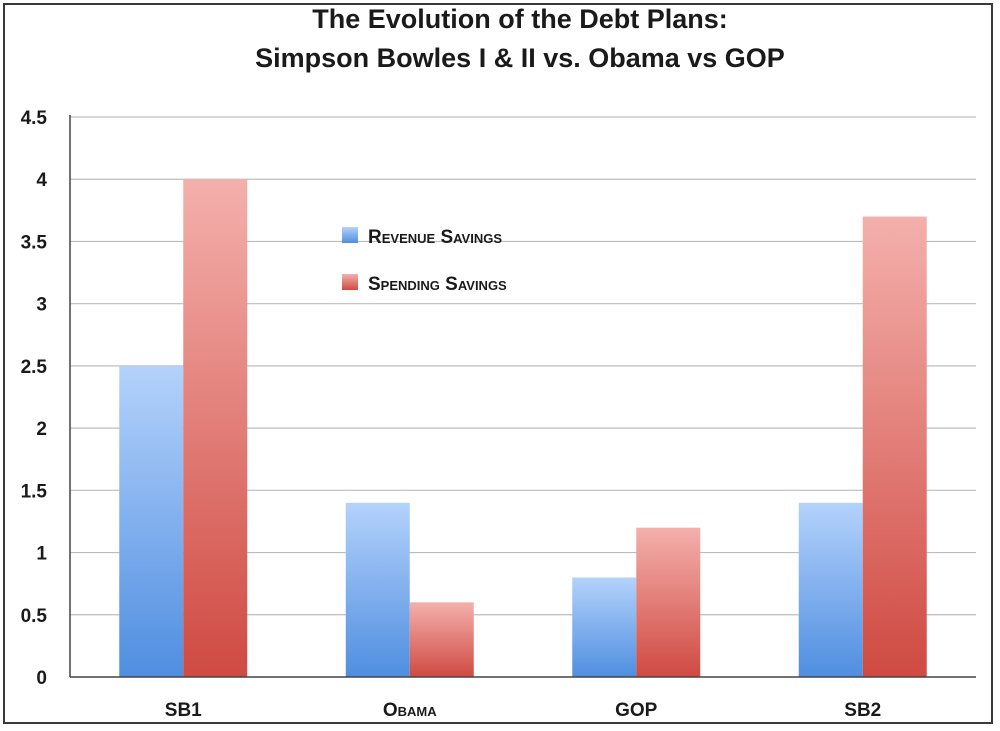 This screenshot has height=731, width=1000. Describe the element at coordinates (410, 710) in the screenshot. I see `x-category-label: Obama` at that location.